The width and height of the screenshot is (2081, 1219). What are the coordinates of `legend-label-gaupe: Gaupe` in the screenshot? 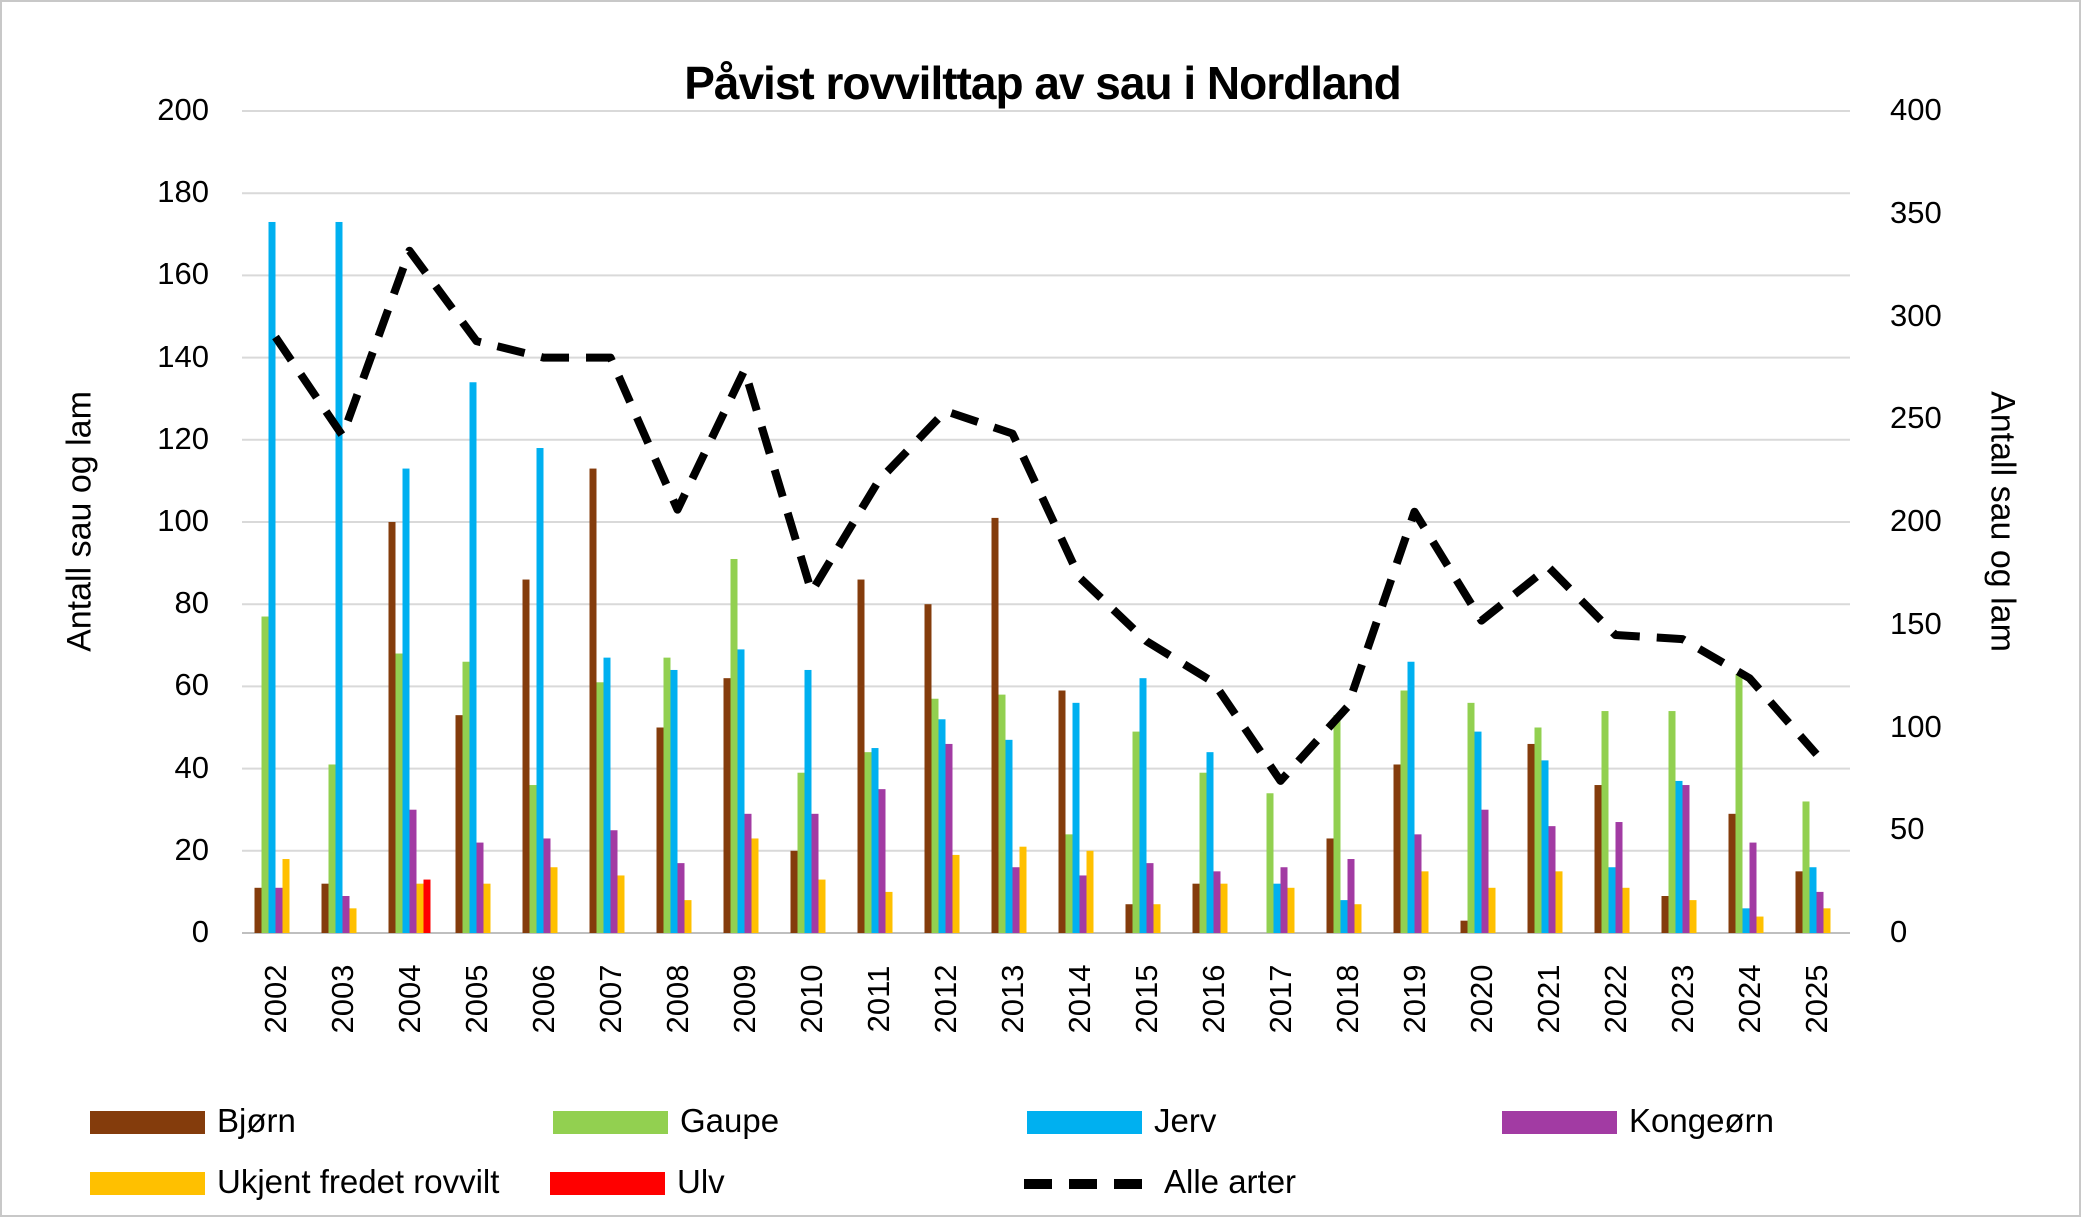 It's located at (730, 1120).